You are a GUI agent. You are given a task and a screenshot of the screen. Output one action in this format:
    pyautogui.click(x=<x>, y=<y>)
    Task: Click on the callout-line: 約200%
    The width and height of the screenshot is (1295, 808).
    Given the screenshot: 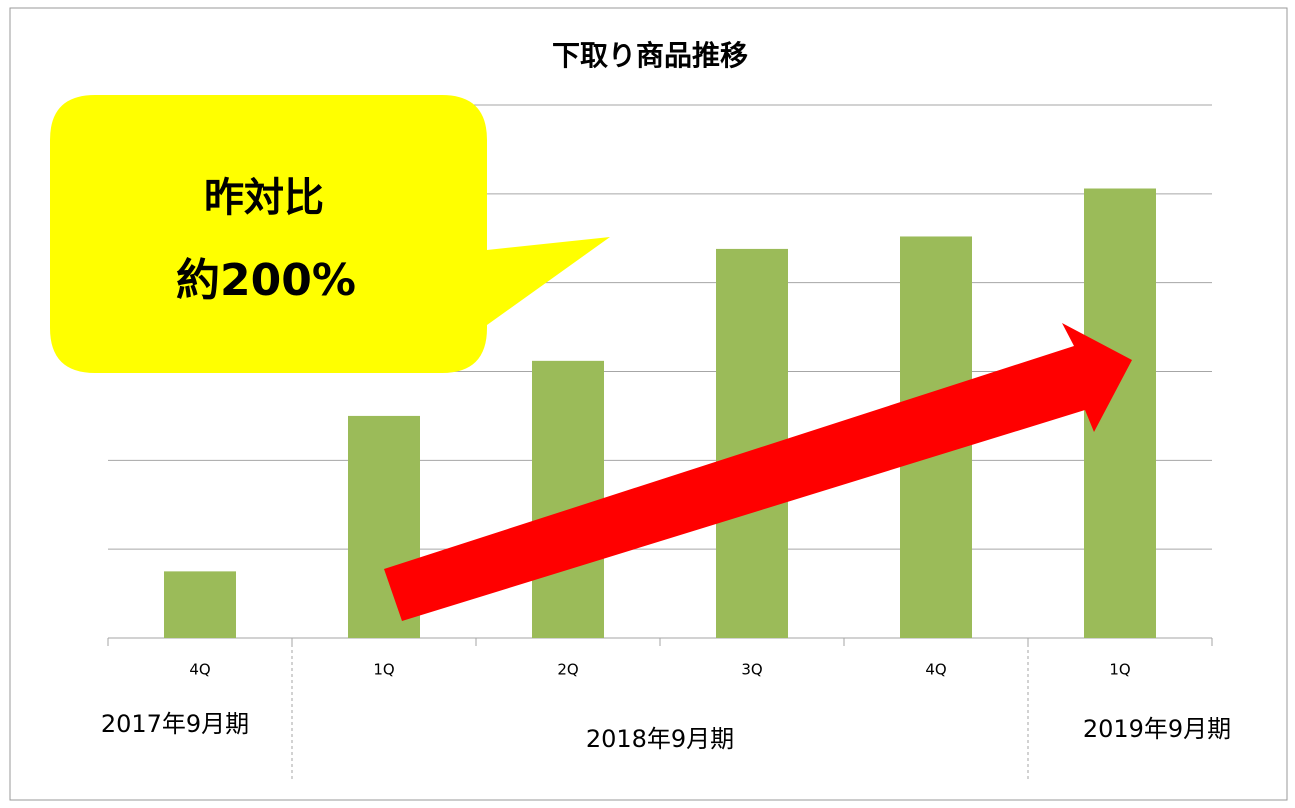 What is the action you would take?
    pyautogui.click(x=266, y=280)
    